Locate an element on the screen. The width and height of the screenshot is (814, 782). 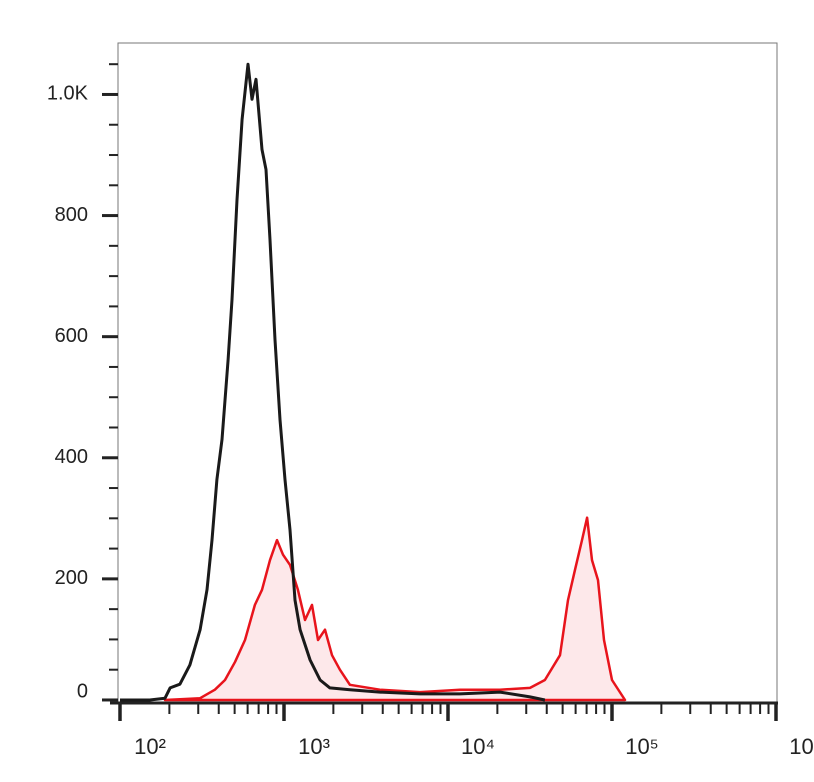
y-tick-label: 1.0K is located at coordinates (68, 94).